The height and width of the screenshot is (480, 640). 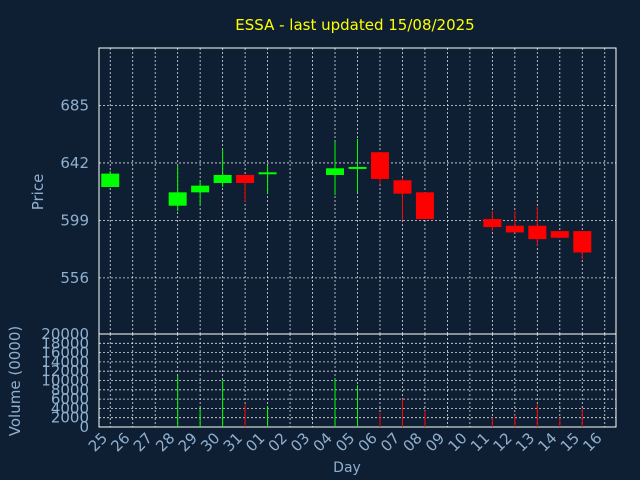 I want to click on volume-tick-label: 2000, so click(x=70, y=418).